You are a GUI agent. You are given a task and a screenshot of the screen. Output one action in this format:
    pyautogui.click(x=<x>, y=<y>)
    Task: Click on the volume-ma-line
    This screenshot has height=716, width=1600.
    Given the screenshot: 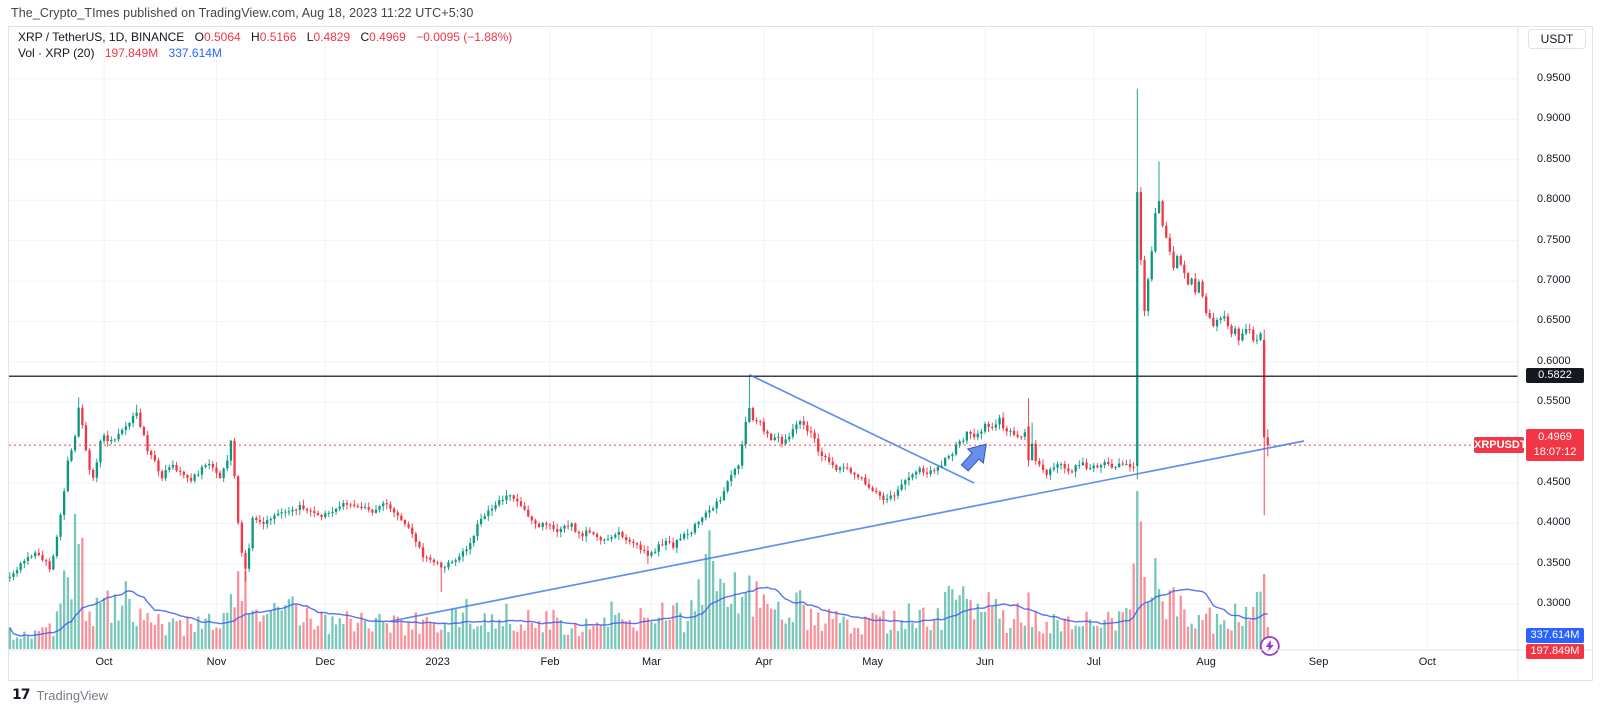 What is the action you would take?
    pyautogui.click(x=638, y=611)
    